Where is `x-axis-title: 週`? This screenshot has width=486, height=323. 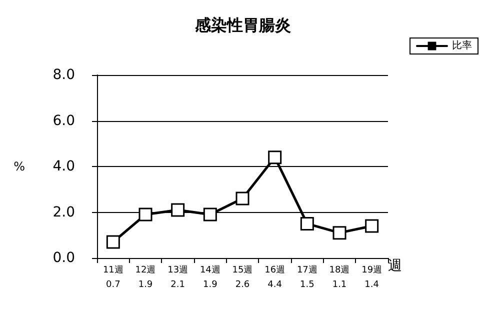
x-axis-title: 週 is located at coordinates (395, 266).